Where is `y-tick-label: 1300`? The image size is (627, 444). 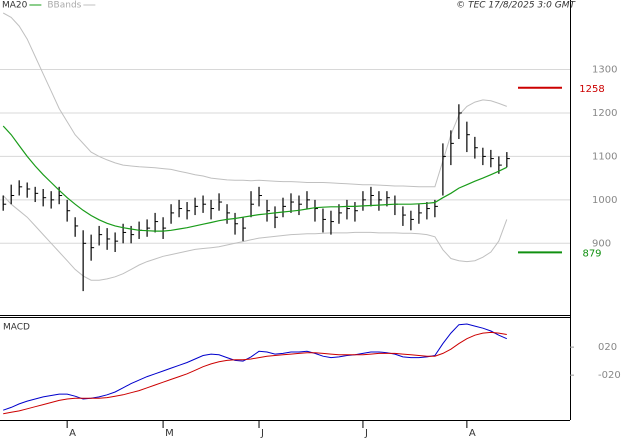
y-tick-label: 1300 is located at coordinates (604, 70).